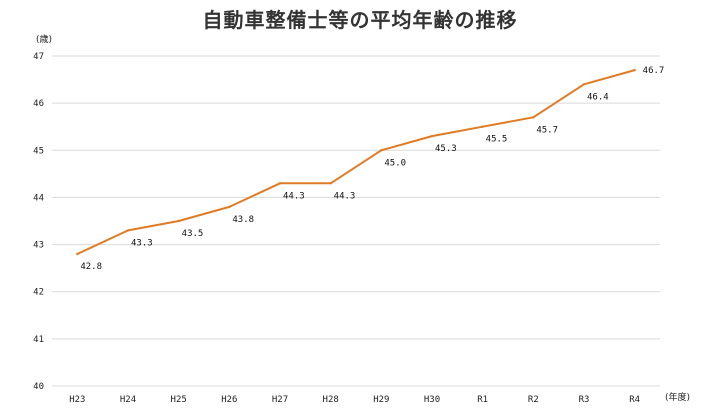  Describe the element at coordinates (331, 400) in the screenshot. I see `x-tick-label: H28` at that location.